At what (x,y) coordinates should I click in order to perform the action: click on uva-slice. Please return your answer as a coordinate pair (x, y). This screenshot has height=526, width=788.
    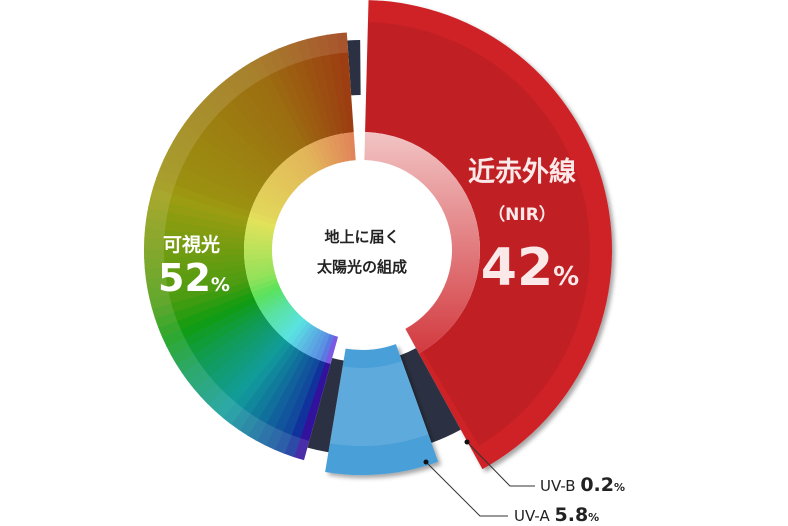
    Looking at the image, I should click on (382, 409).